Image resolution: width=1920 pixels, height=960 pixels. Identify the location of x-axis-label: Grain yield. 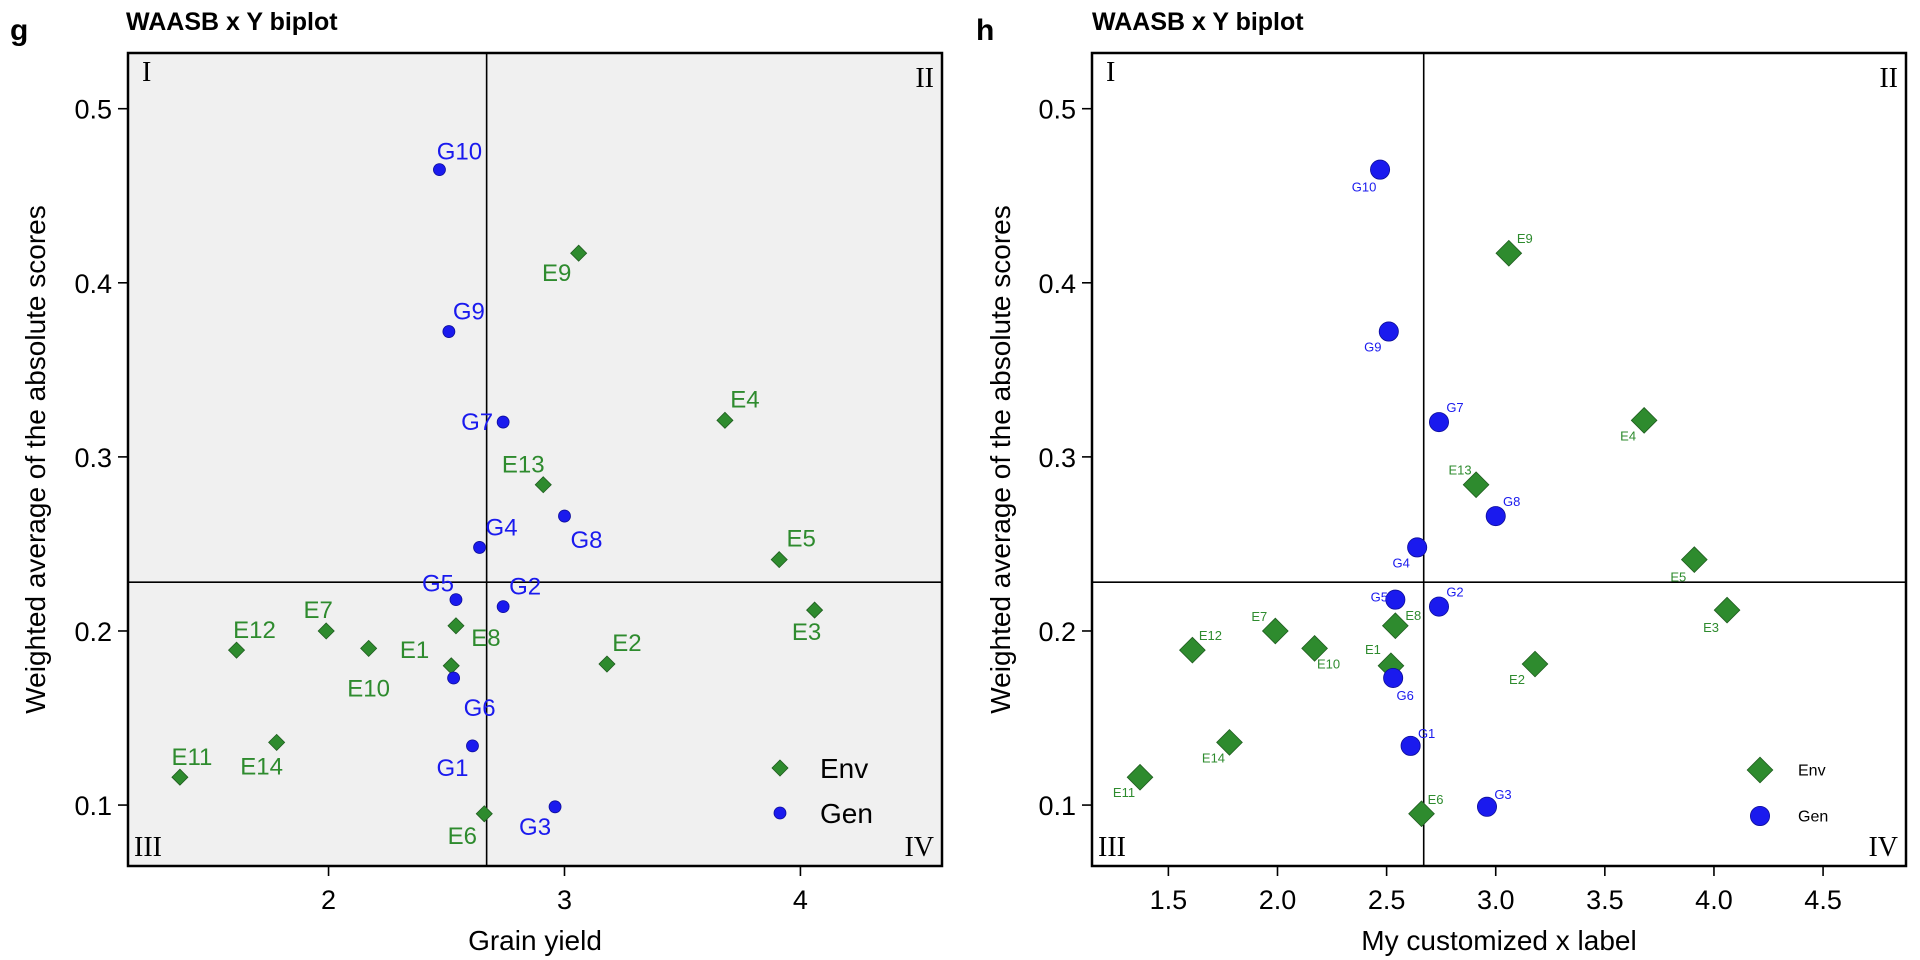
(535, 940).